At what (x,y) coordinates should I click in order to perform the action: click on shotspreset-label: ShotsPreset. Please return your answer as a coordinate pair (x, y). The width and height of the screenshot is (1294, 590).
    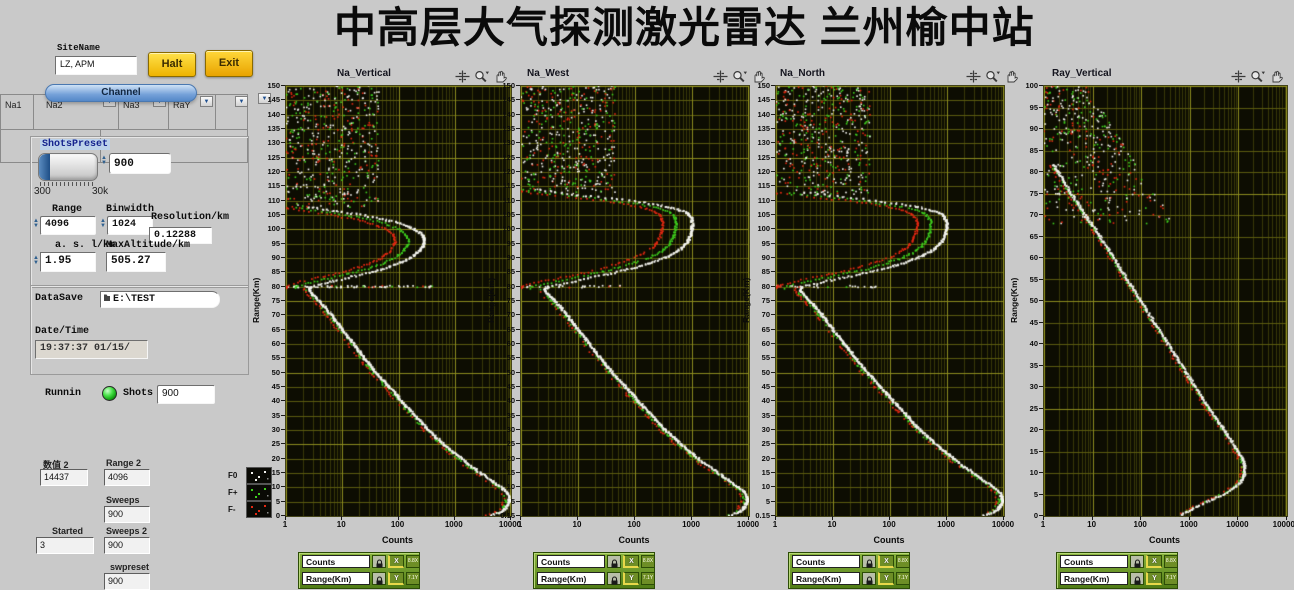
    Looking at the image, I should click on (75, 144).